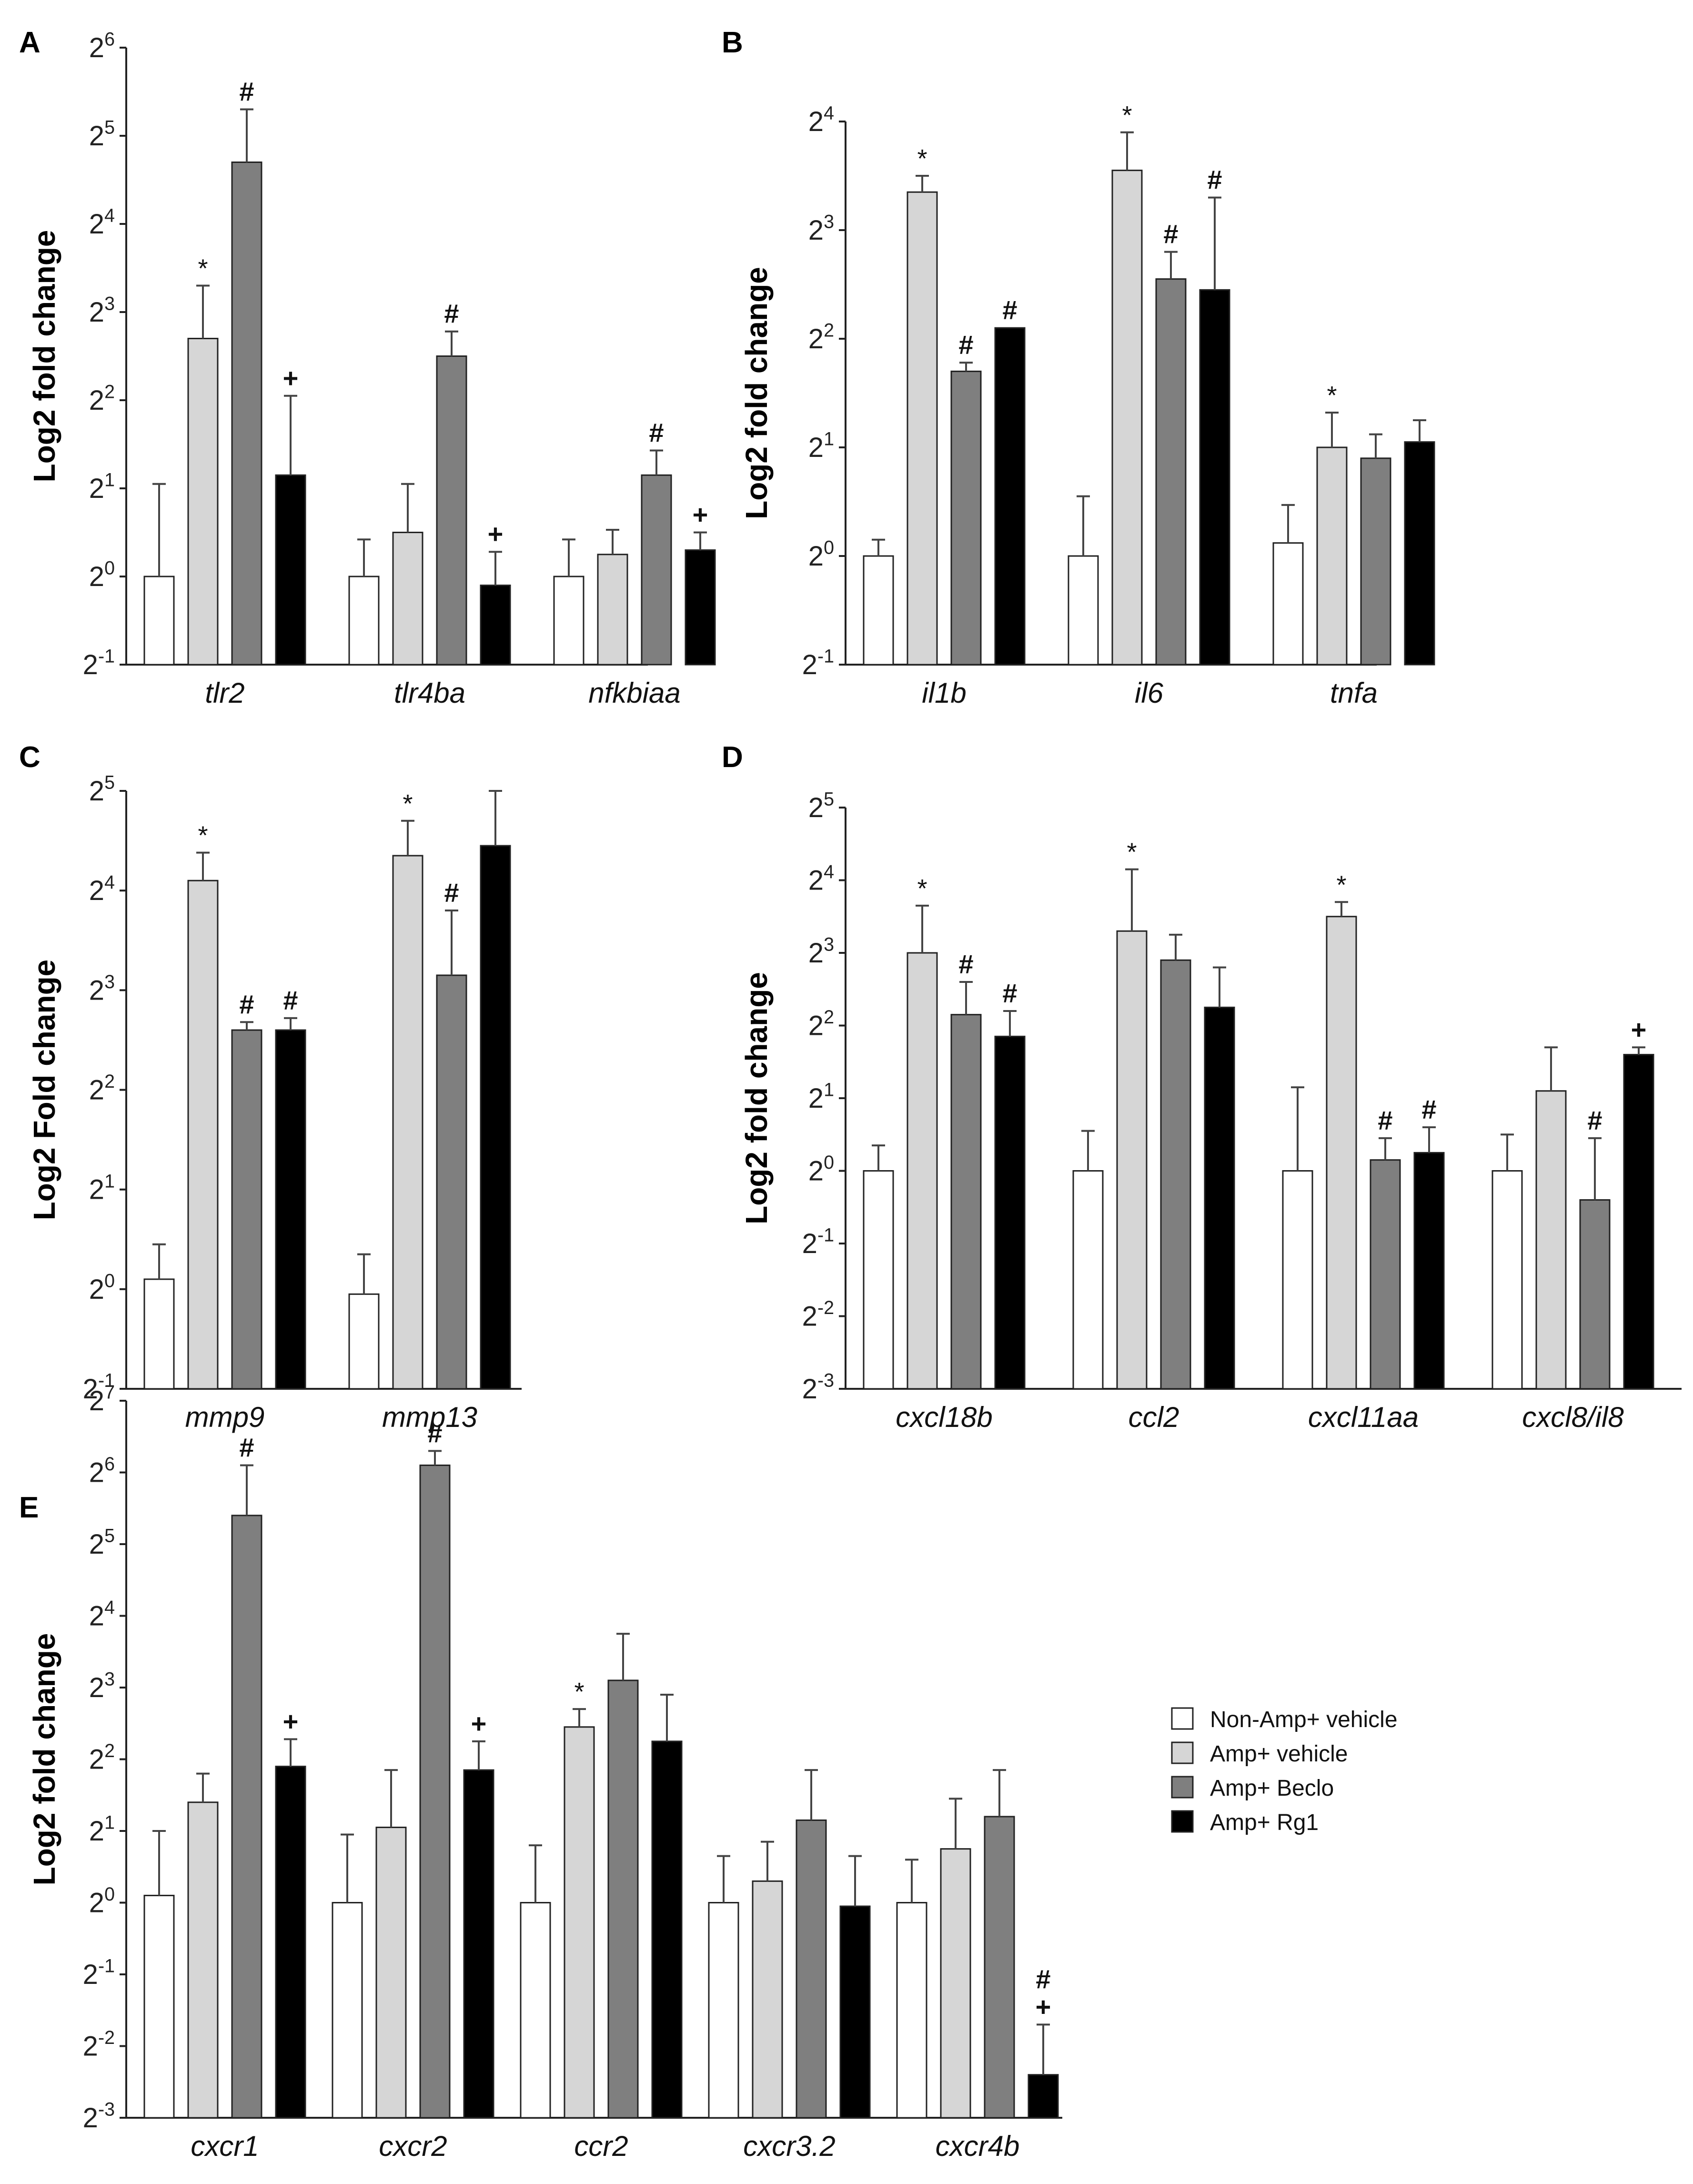 Image resolution: width=1693 pixels, height=2184 pixels. I want to click on sig-marker-cxcl8-il8-amp-rg1: +, so click(1639, 1029).